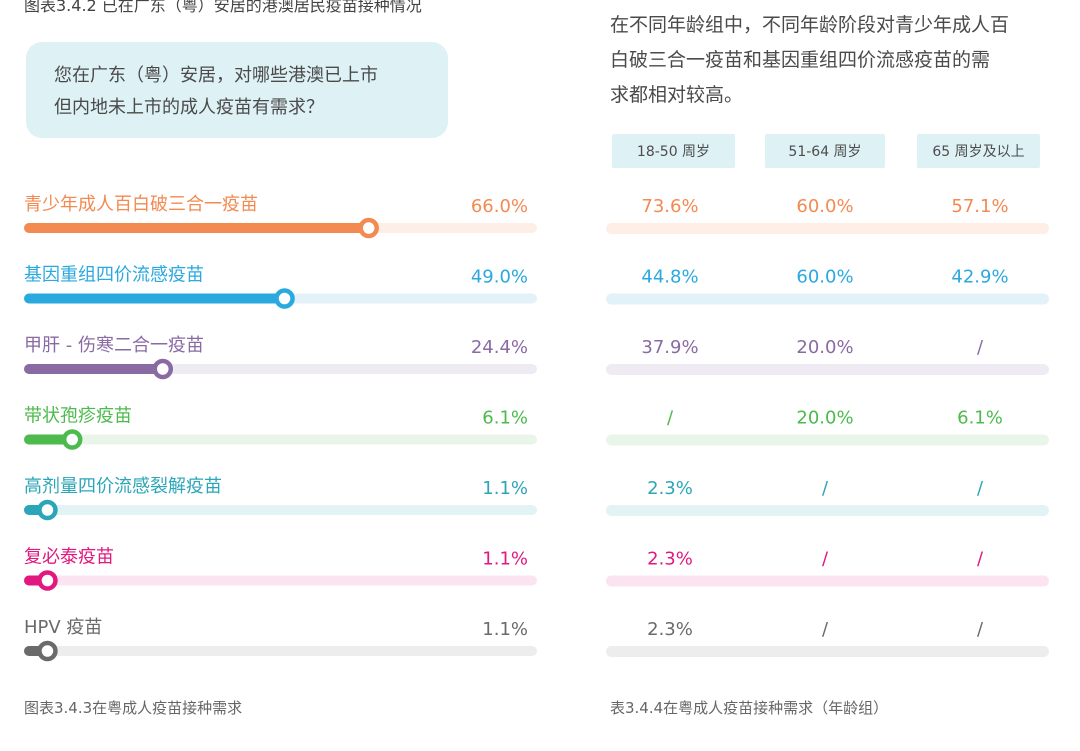 This screenshot has width=1080, height=751. I want to click on table-caption: 表3.4.4在粤成人疫苗接种需求（年龄组）, so click(749, 708).